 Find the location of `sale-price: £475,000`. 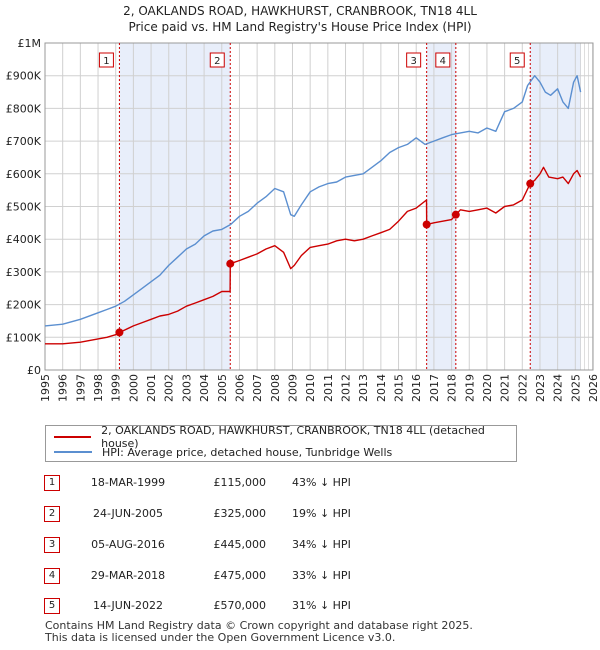

sale-price: £475,000 is located at coordinates (240, 575).